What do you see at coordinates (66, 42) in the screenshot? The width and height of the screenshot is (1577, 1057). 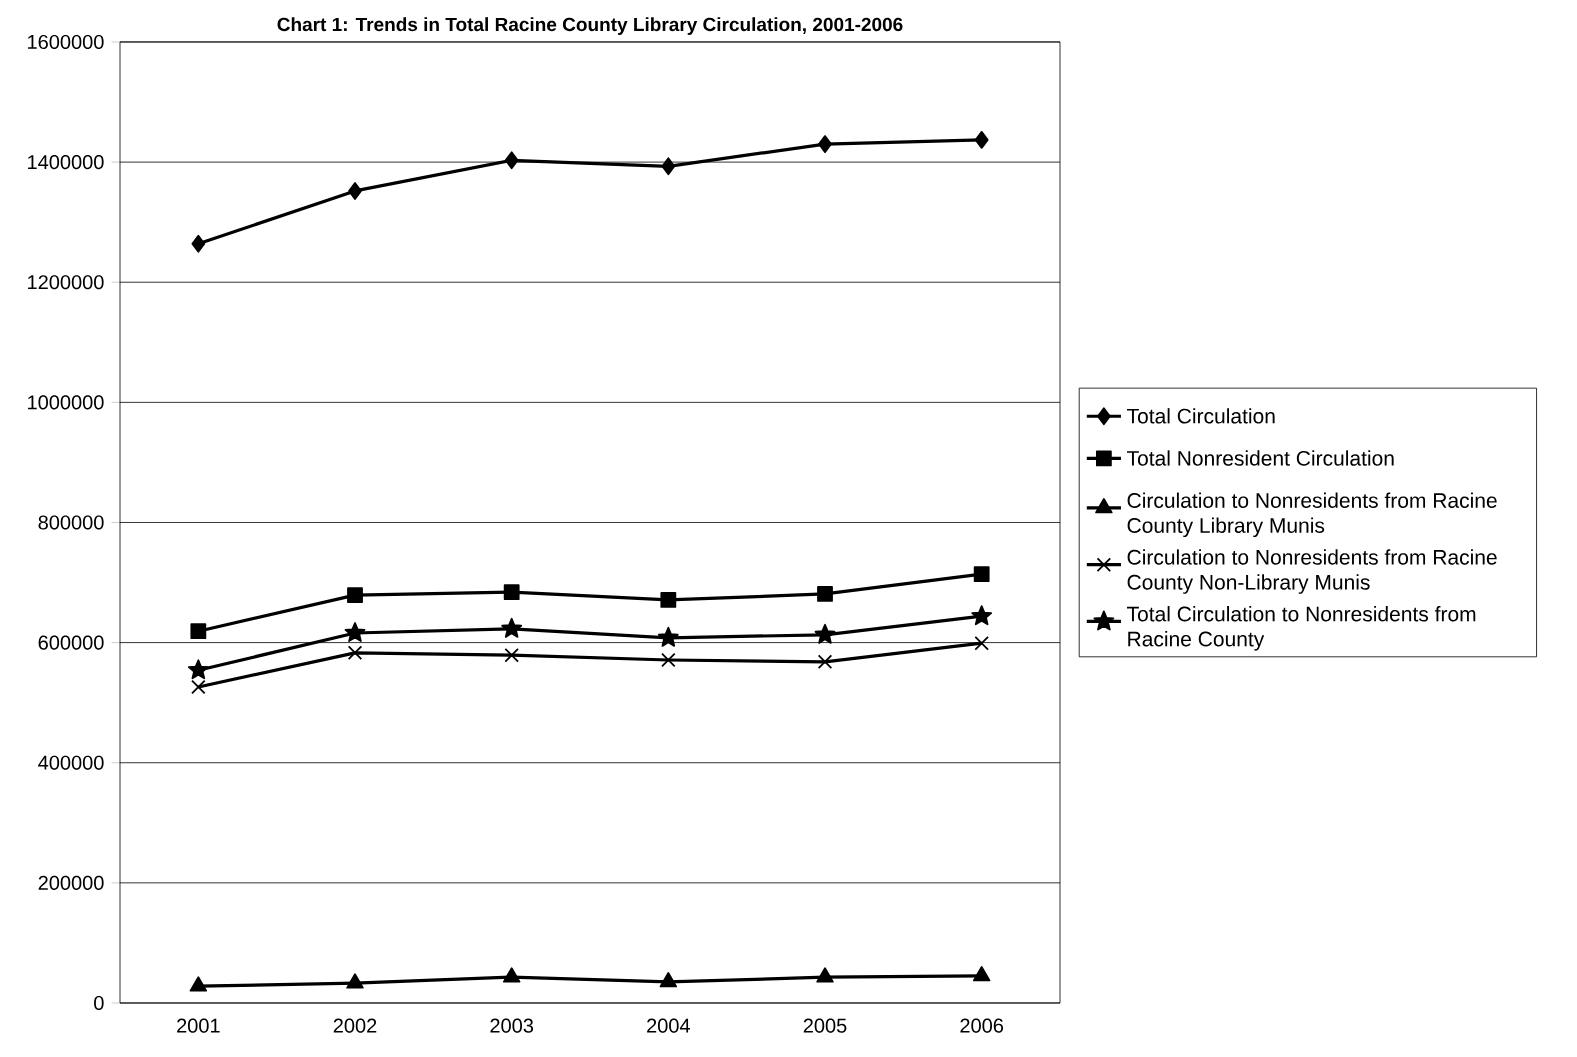 I see `y-tick-label: 1600000` at bounding box center [66, 42].